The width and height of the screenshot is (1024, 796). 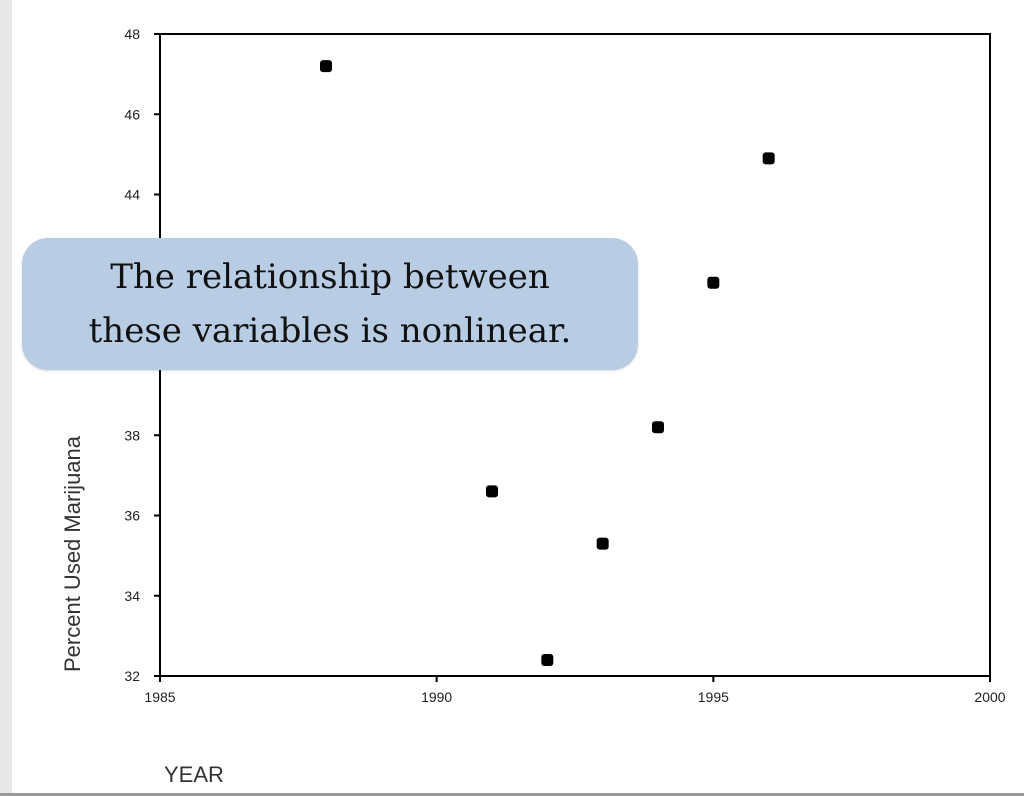 I want to click on x-tick-label: 1990, so click(x=436, y=697).